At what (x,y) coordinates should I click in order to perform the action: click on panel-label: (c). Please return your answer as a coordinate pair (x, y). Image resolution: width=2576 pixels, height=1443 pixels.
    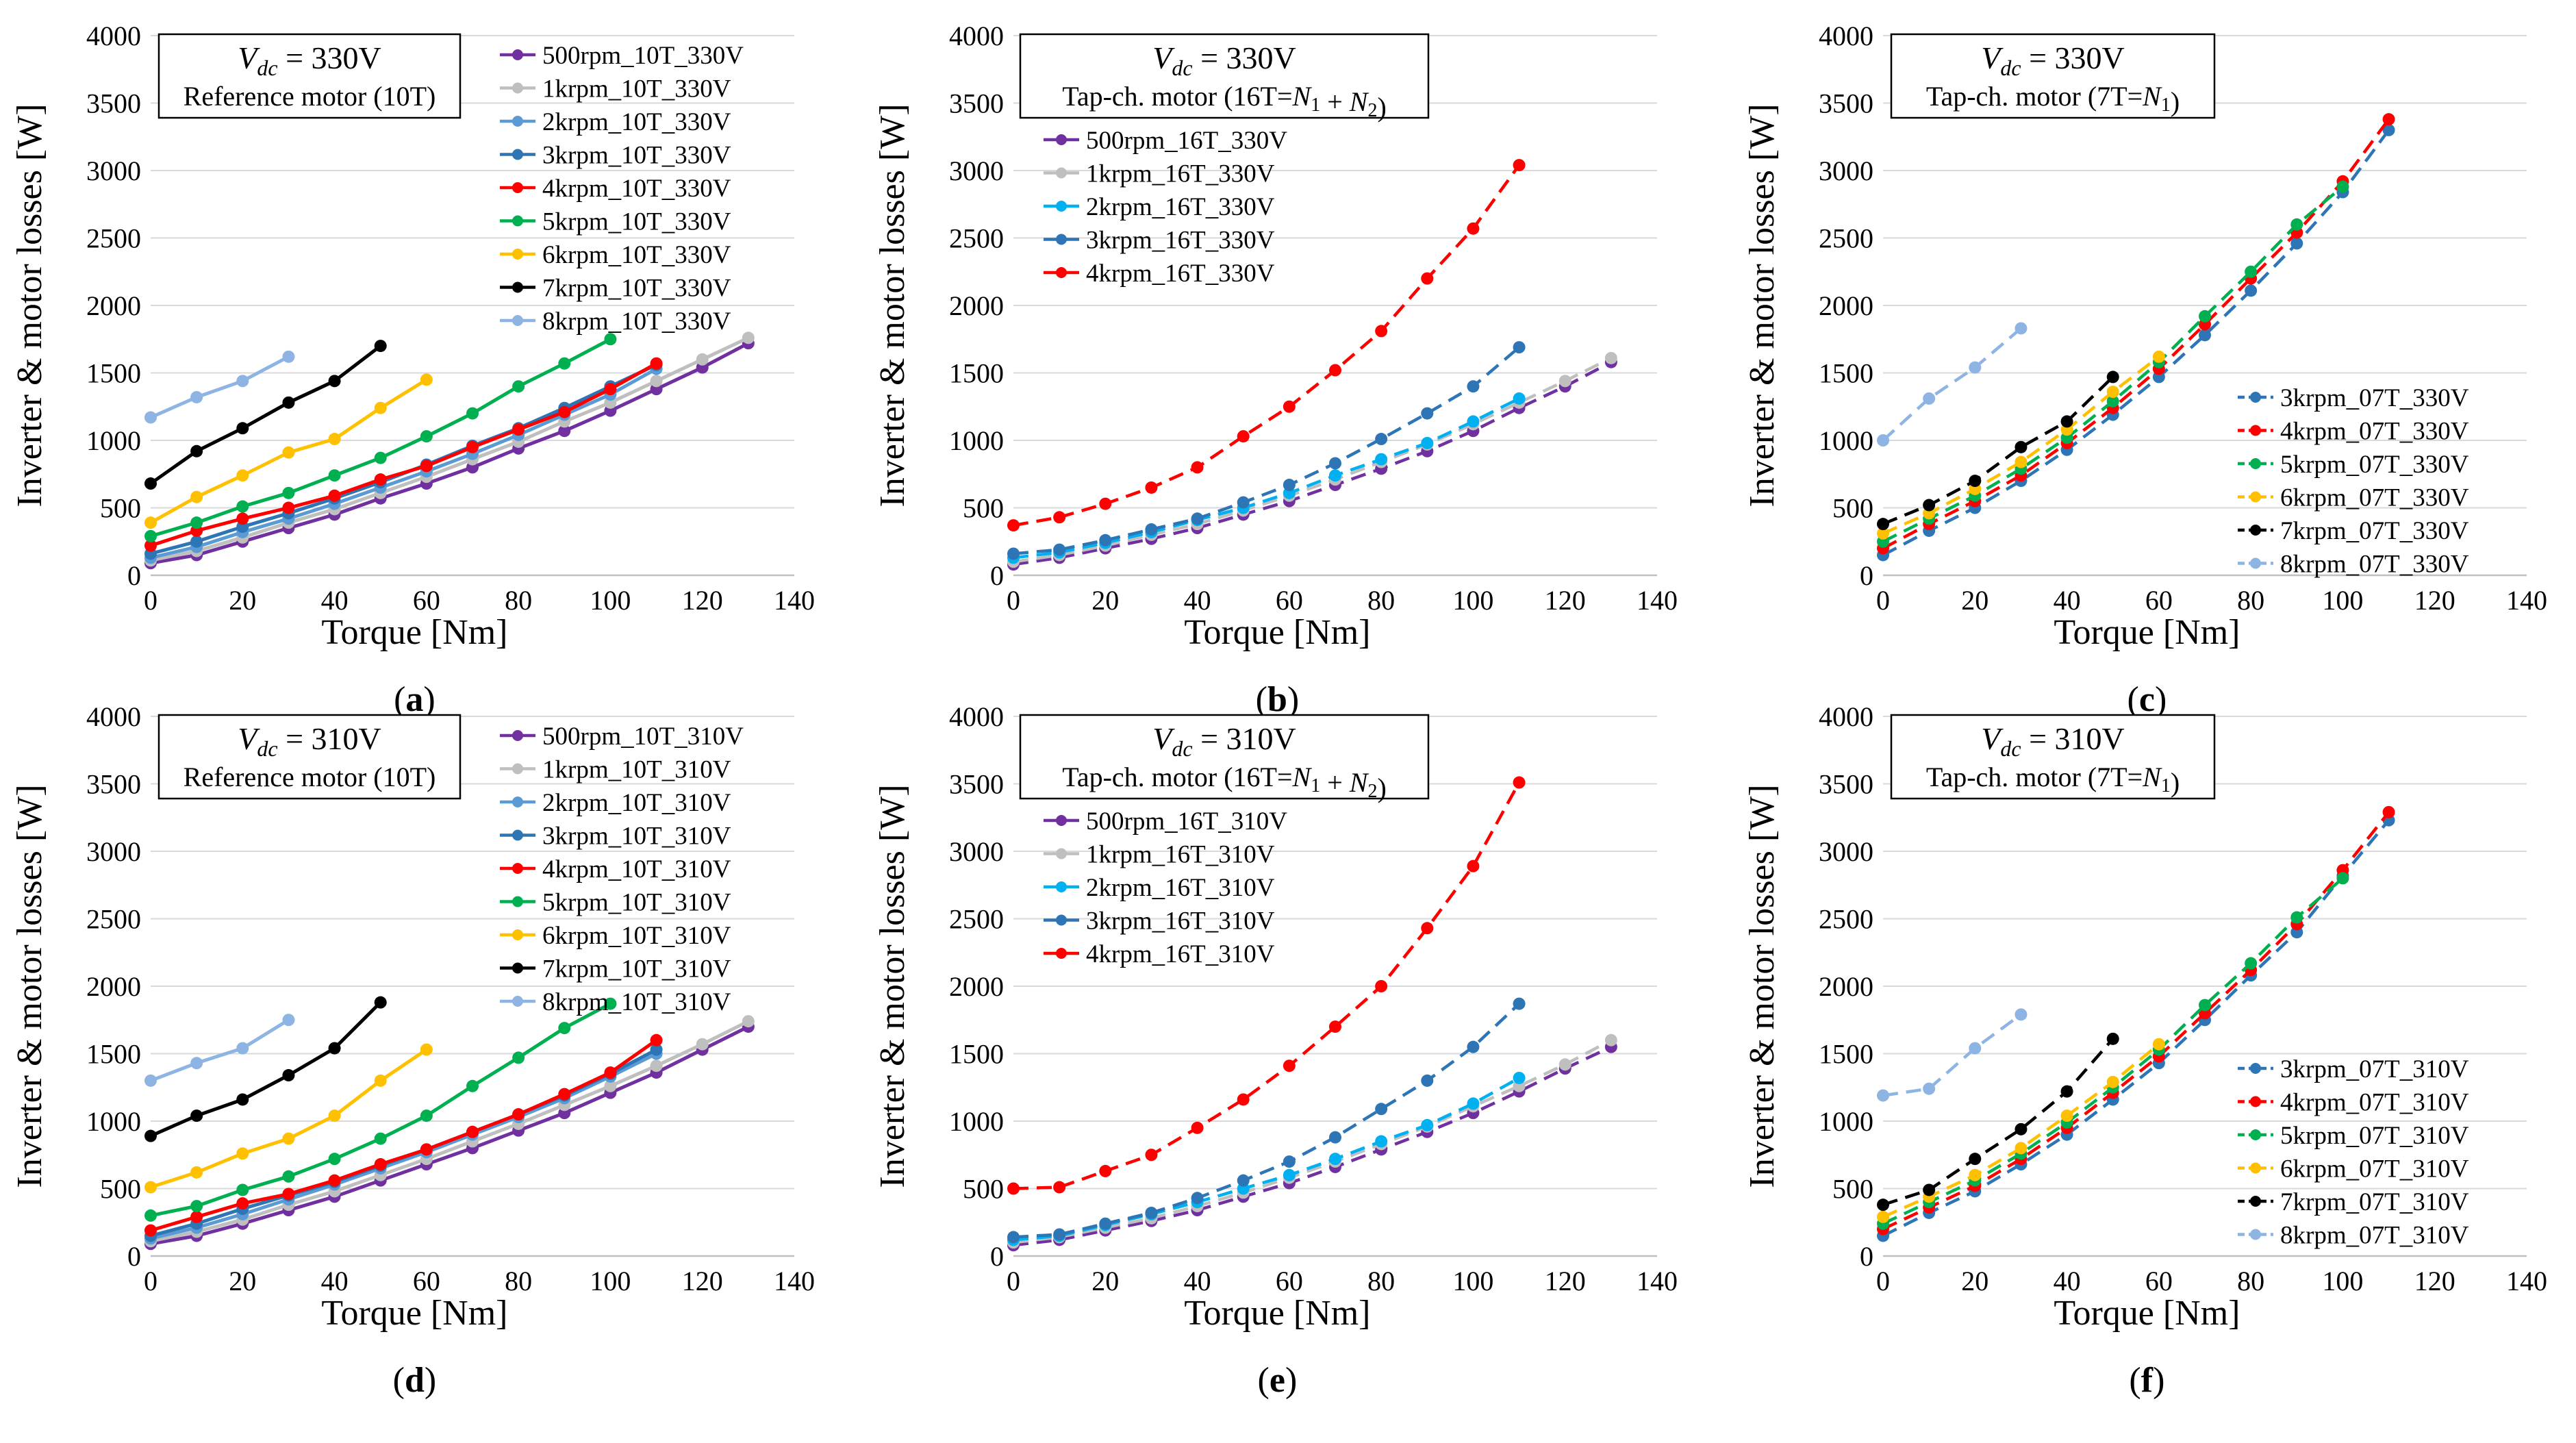
    Looking at the image, I should click on (2147, 700).